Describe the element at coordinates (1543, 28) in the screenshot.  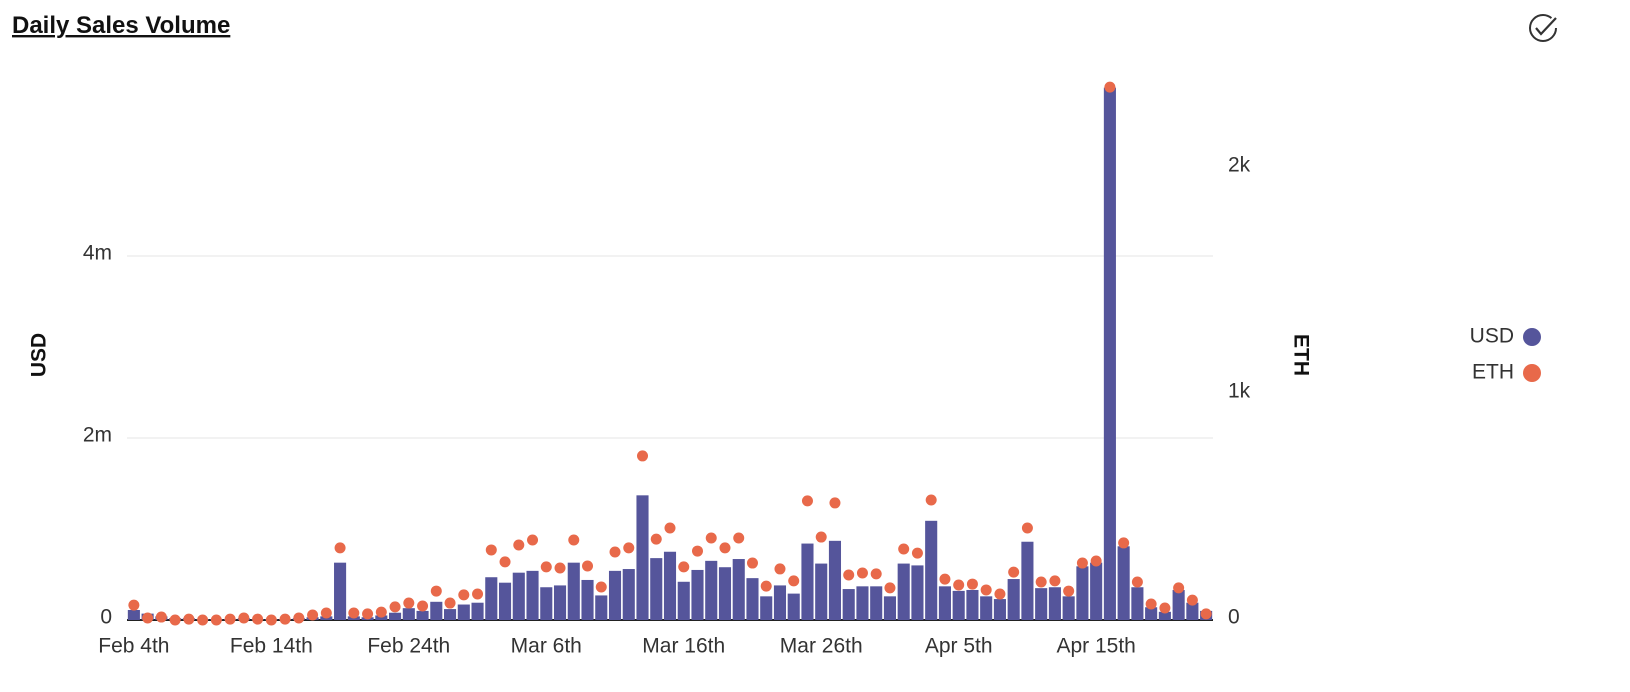
I see `status-icon` at that location.